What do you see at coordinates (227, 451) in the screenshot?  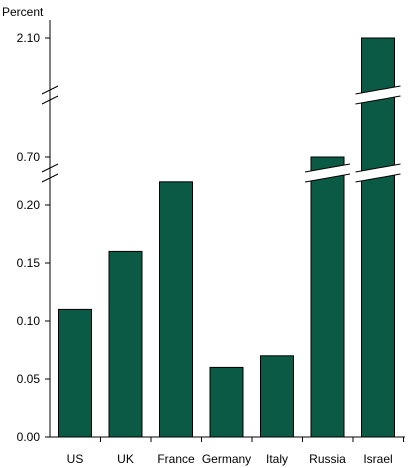 I see `x-axis: US UK France Germany Italy Russia Israel` at bounding box center [227, 451].